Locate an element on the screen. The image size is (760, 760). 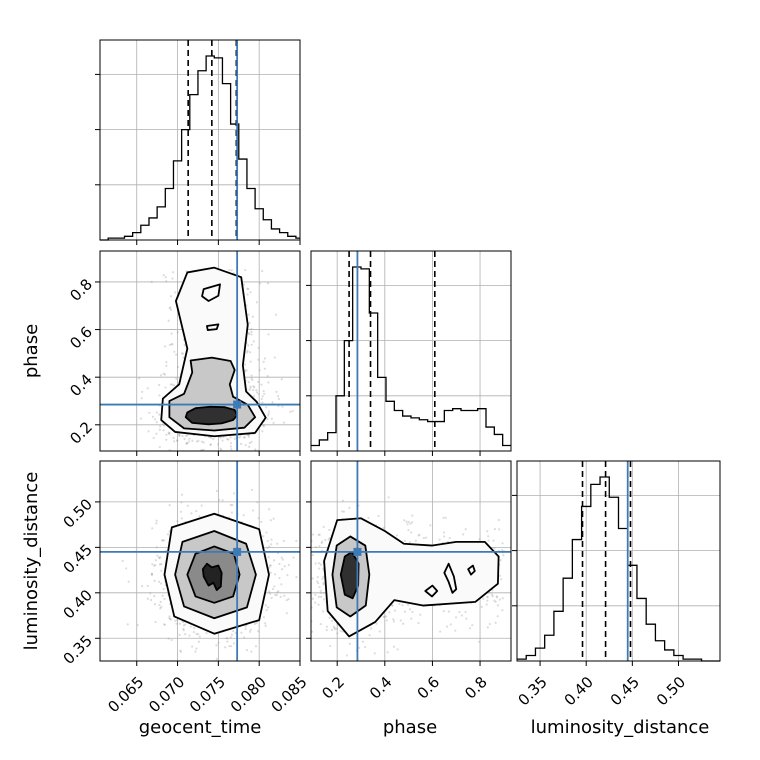
x-tick-label: 0.6 is located at coordinates (429, 688).